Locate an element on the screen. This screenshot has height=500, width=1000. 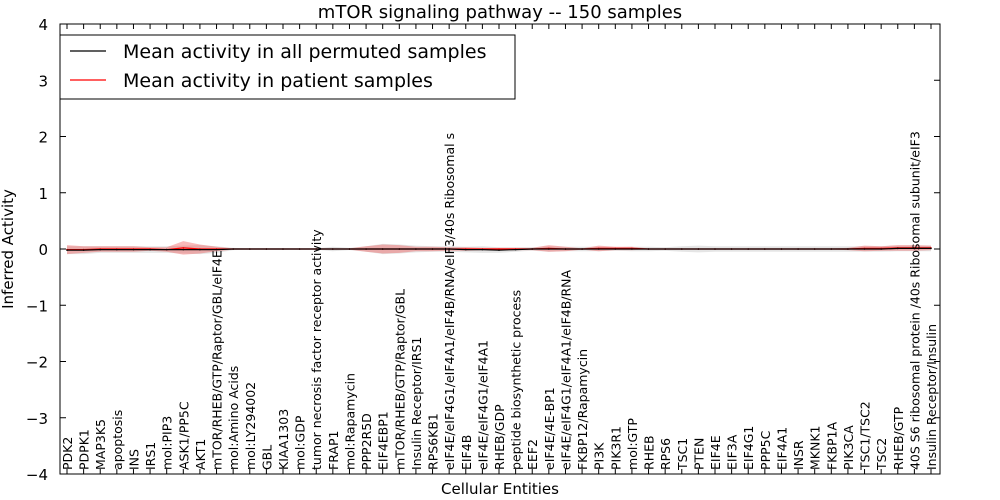
x-tick-label: GBL is located at coordinates (266, 457).